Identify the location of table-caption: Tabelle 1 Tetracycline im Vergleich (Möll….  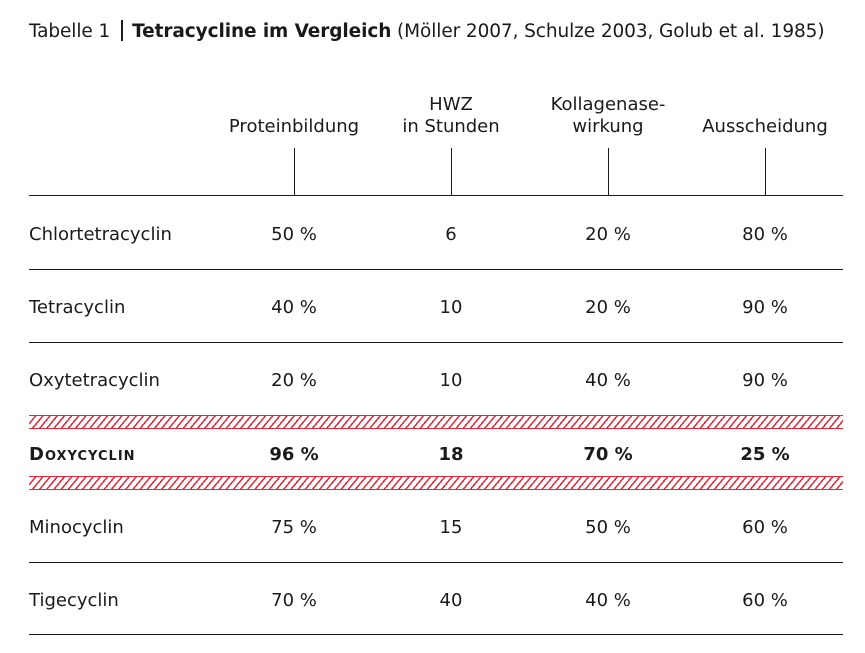
(427, 31).